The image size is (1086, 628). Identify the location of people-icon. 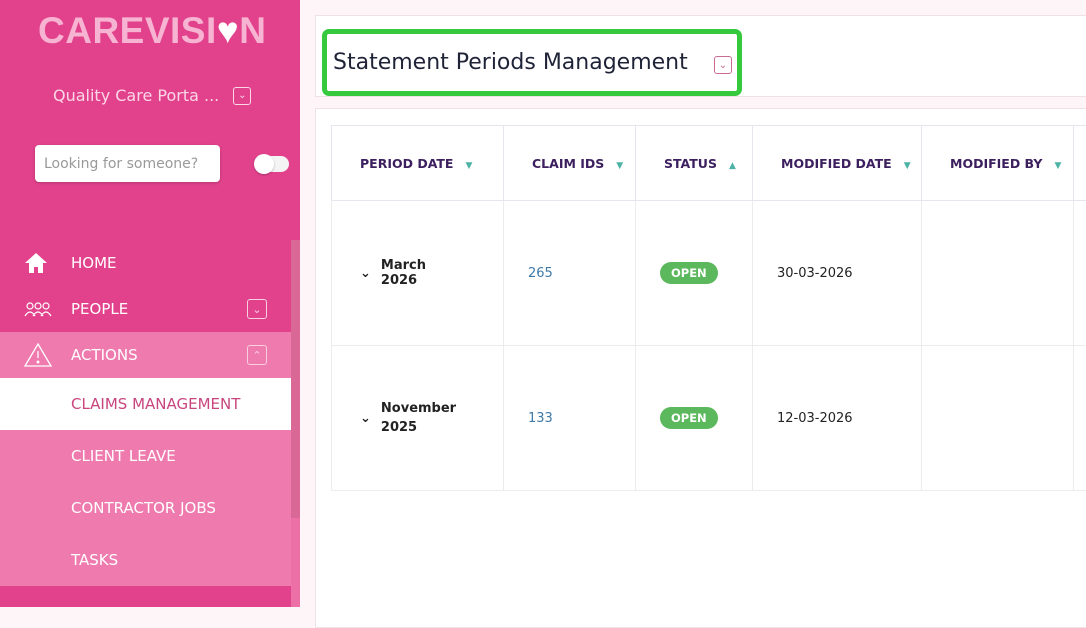
(35, 309).